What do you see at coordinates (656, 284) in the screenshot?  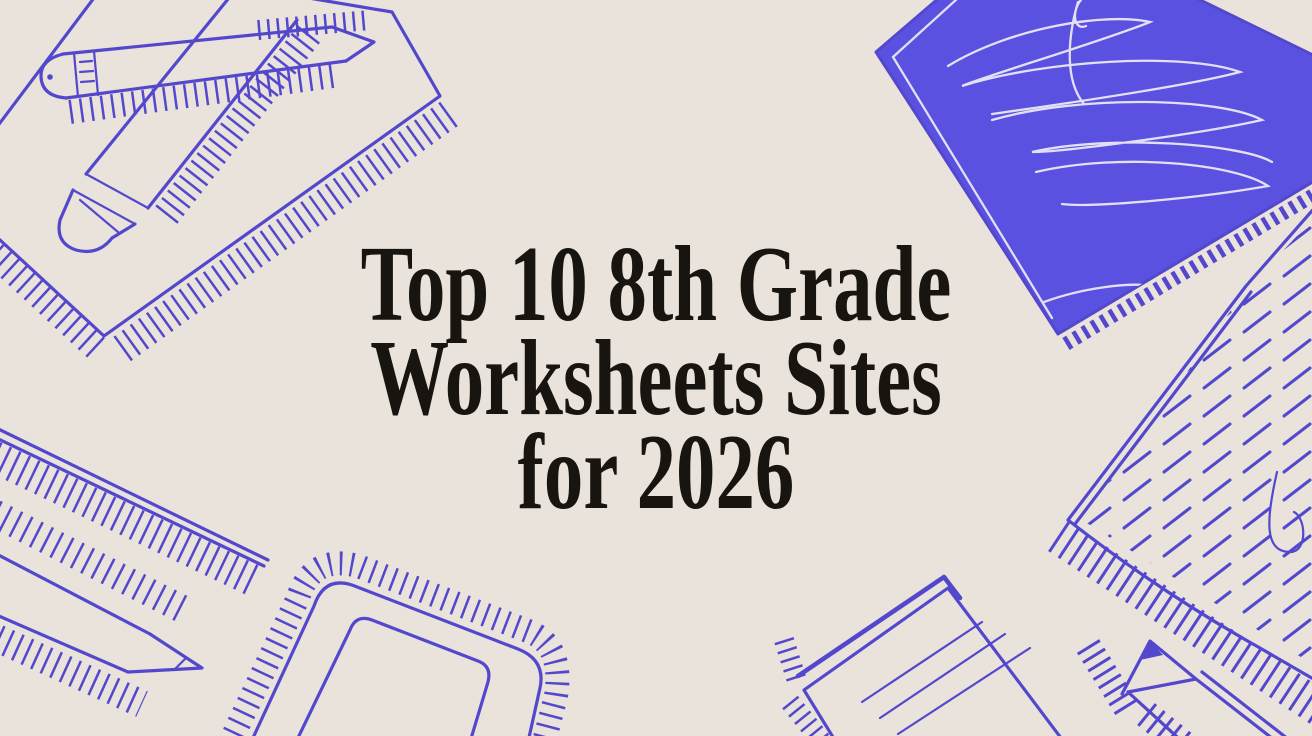 I see `title-line-1: Top 10 8th Grade` at bounding box center [656, 284].